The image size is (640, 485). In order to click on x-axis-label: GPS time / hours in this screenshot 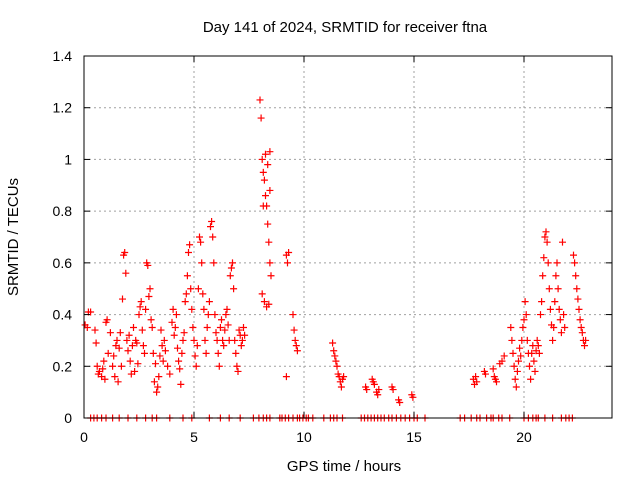, I will do `click(344, 466)`.